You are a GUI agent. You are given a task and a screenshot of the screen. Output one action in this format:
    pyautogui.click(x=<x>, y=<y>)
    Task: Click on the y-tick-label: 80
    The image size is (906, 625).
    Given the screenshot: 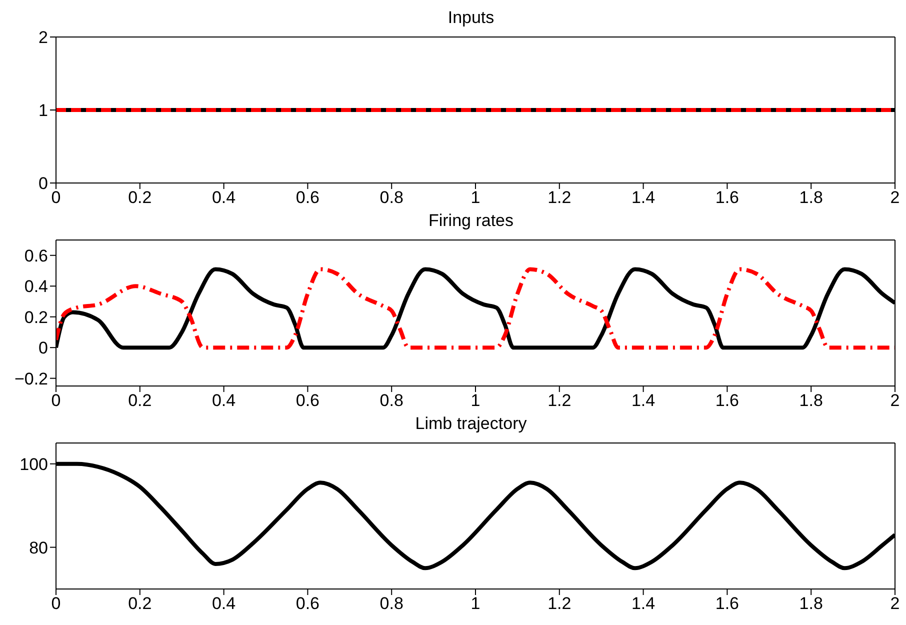 What is the action you would take?
    pyautogui.click(x=38, y=548)
    